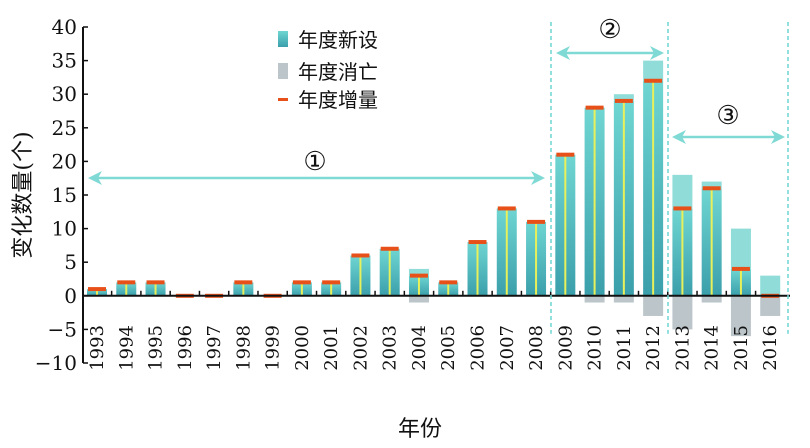 Image resolution: width=810 pixels, height=448 pixels. What do you see at coordinates (770, 348) in the screenshot?
I see `x-tick-label: 2016` at bounding box center [770, 348].